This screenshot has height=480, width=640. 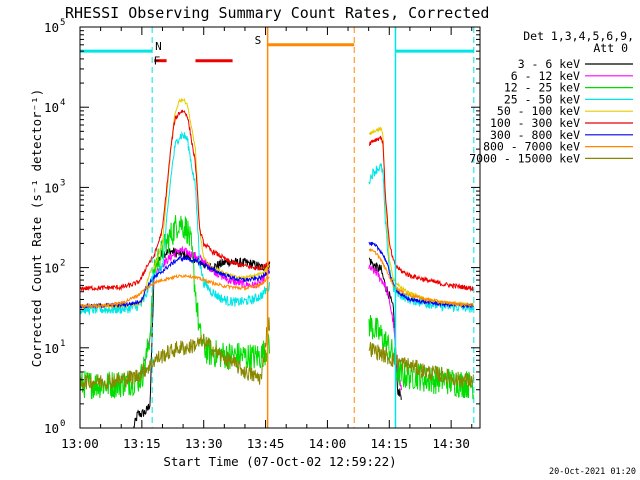 What do you see at coordinates (142, 443) in the screenshot?
I see `x-tick-label: 13:15` at bounding box center [142, 443].